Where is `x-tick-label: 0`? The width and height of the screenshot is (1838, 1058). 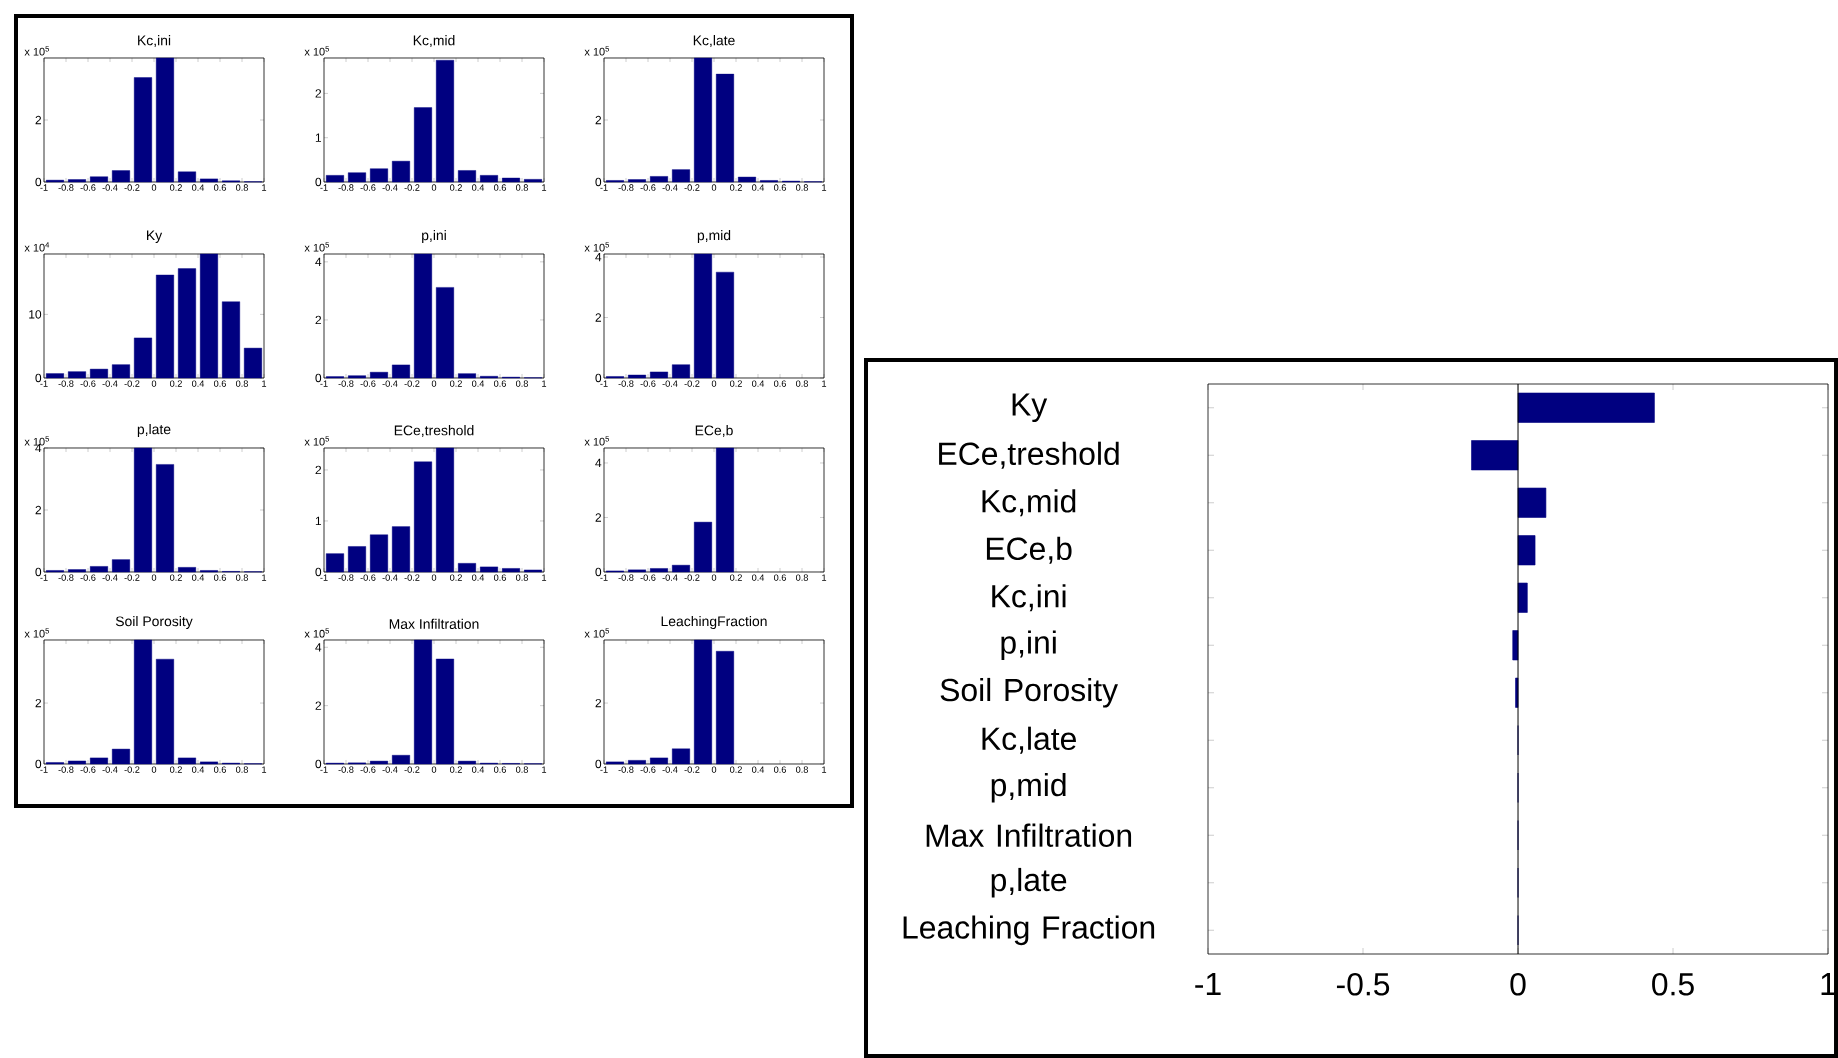
x-tick-label: 0 is located at coordinates (1518, 984).